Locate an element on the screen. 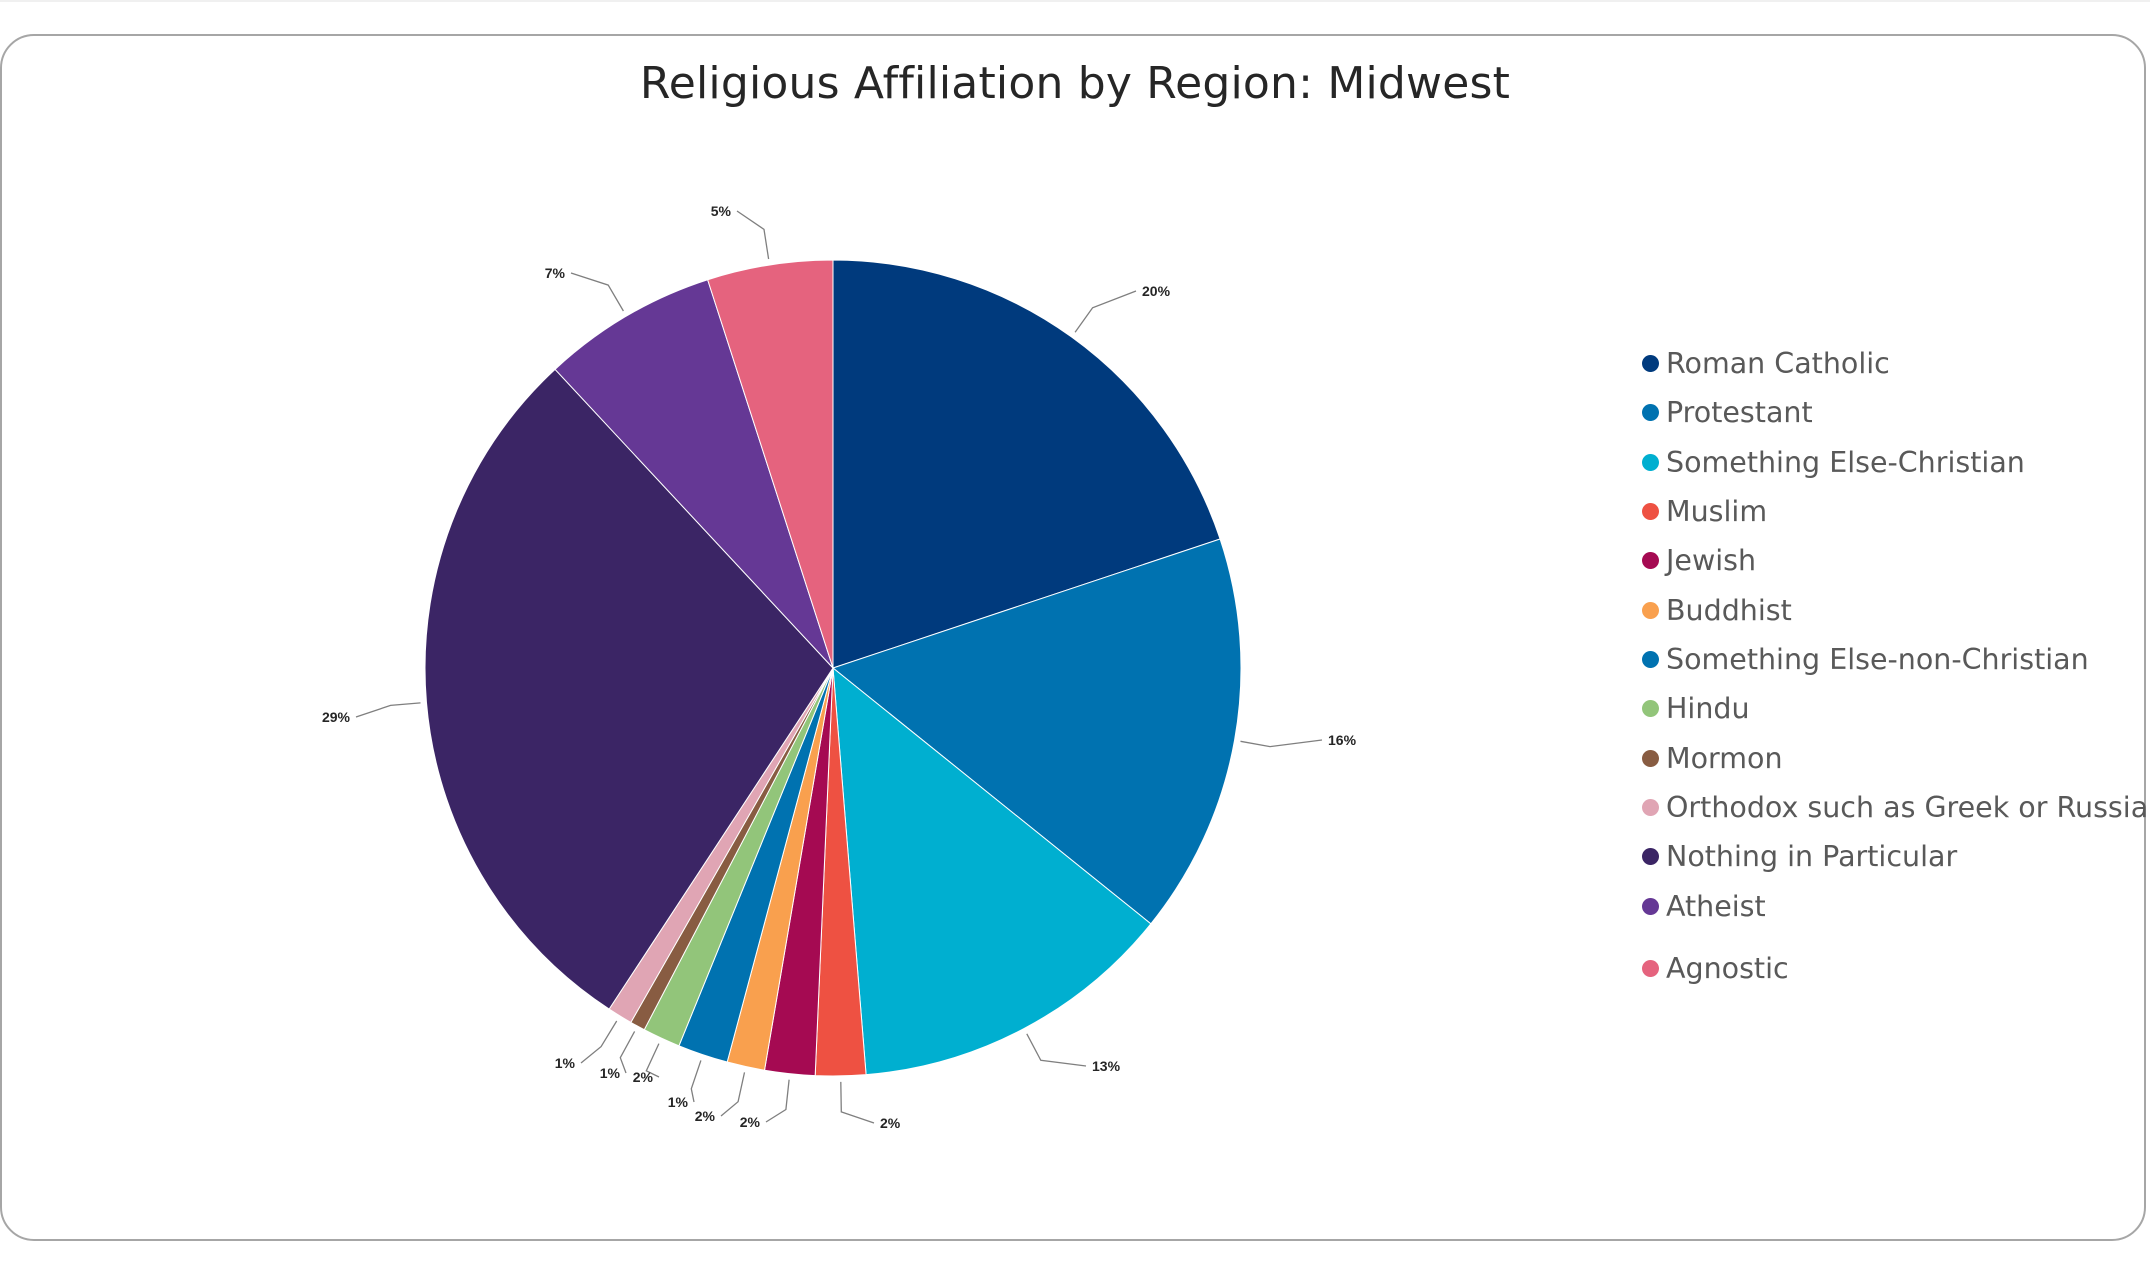  data-label-something-else-non-christian: 1% is located at coordinates (678, 1102).